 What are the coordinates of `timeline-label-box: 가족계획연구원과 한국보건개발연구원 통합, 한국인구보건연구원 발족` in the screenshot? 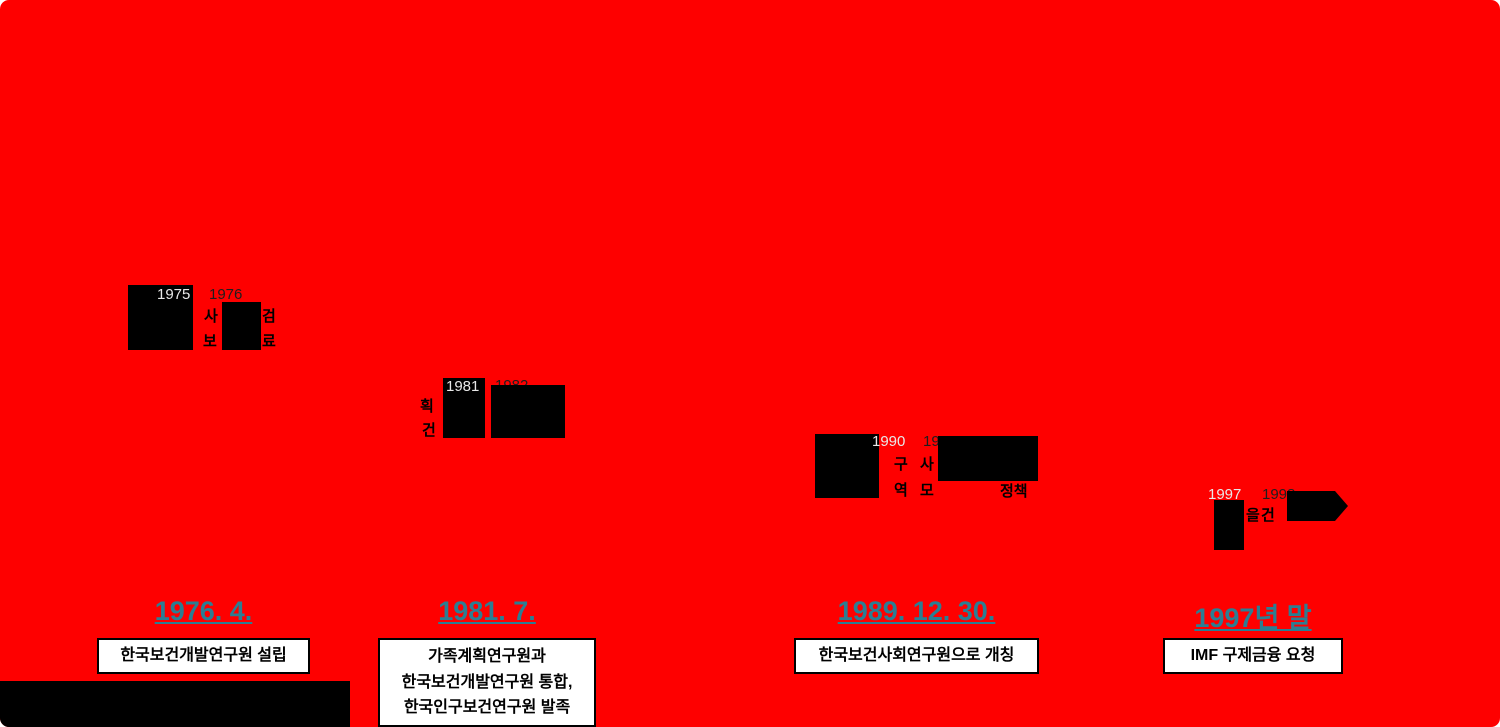 It's located at (487, 682).